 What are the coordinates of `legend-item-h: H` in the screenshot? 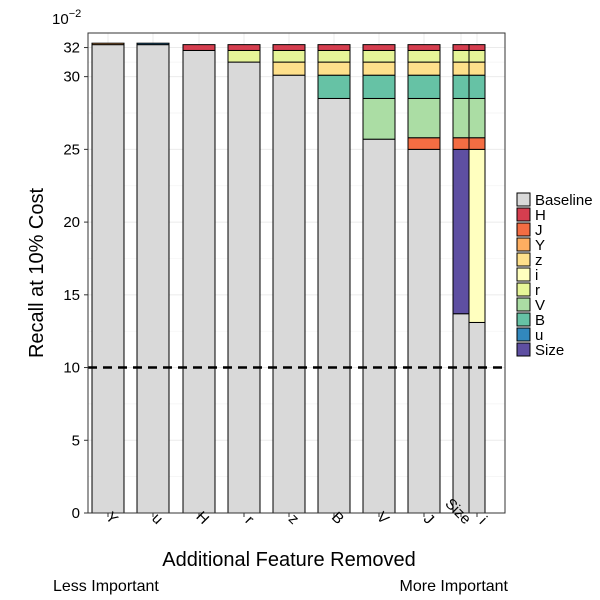 It's located at (531, 215).